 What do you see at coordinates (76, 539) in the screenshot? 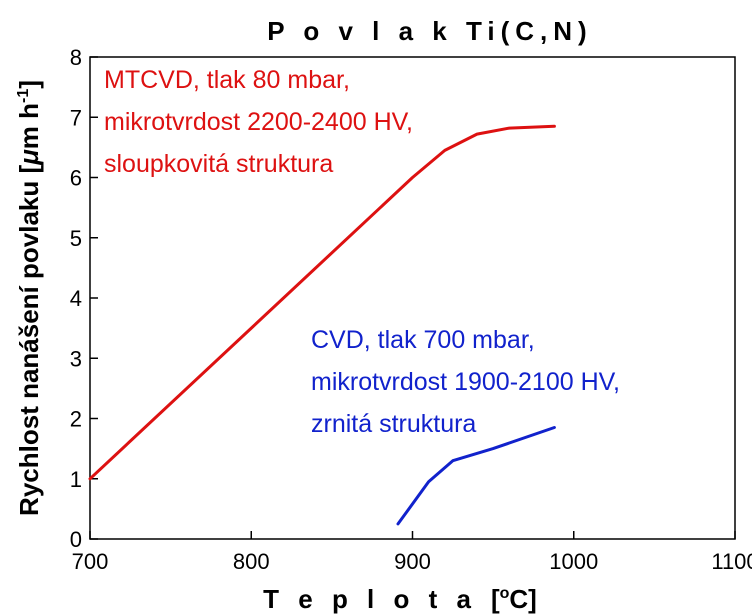
I see `y-tick-label: 0` at bounding box center [76, 539].